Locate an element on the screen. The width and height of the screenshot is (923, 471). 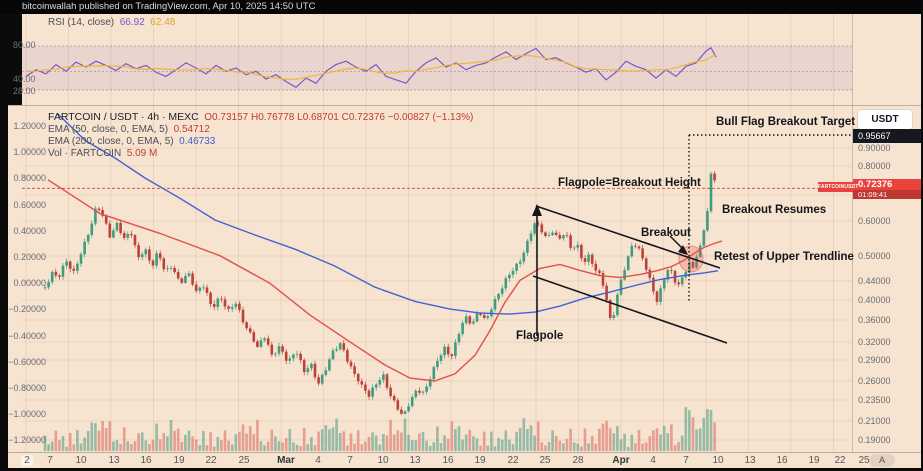
right-axis-tick-label: 0.32000 is located at coordinates (874, 342).